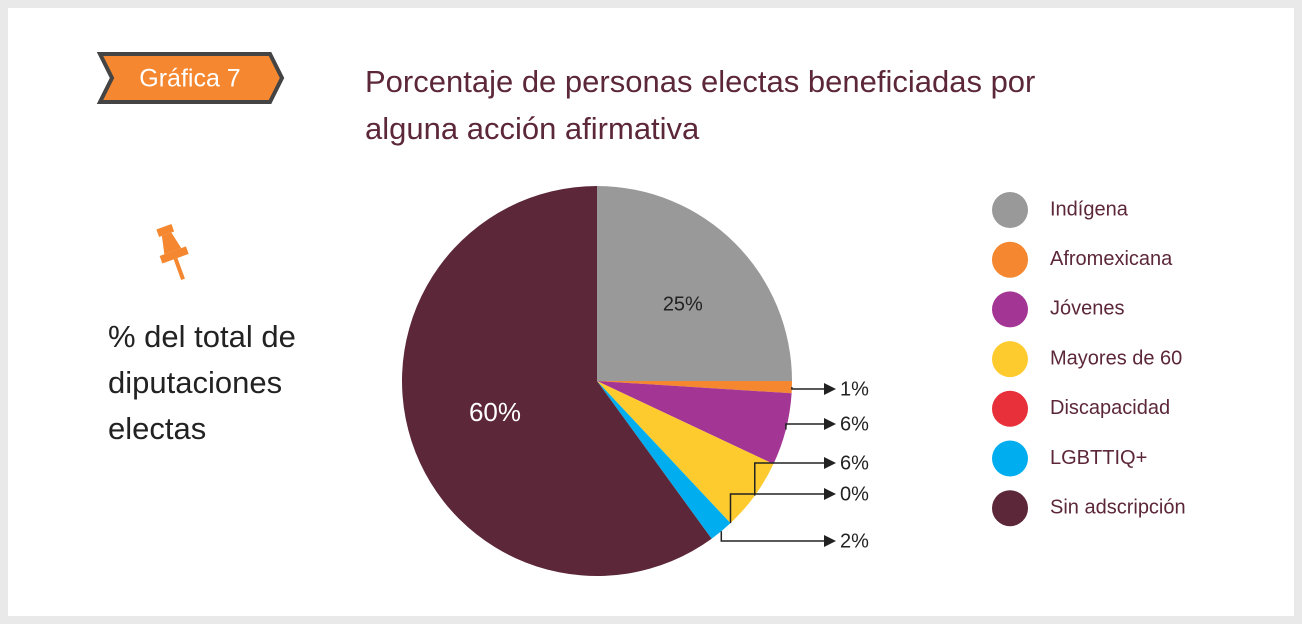 This screenshot has height=624, width=1302. Describe the element at coordinates (495, 412) in the screenshot. I see `slice-label: 60%` at that location.